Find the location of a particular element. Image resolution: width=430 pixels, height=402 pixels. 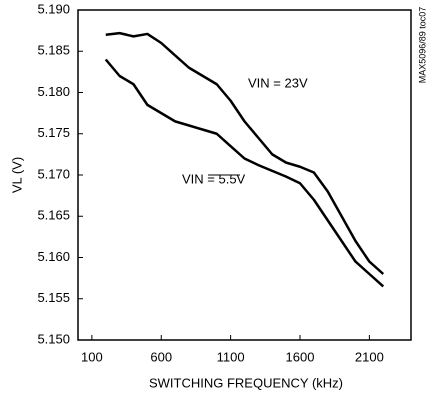

y-tick-label: 5.160 is located at coordinates (53, 256).